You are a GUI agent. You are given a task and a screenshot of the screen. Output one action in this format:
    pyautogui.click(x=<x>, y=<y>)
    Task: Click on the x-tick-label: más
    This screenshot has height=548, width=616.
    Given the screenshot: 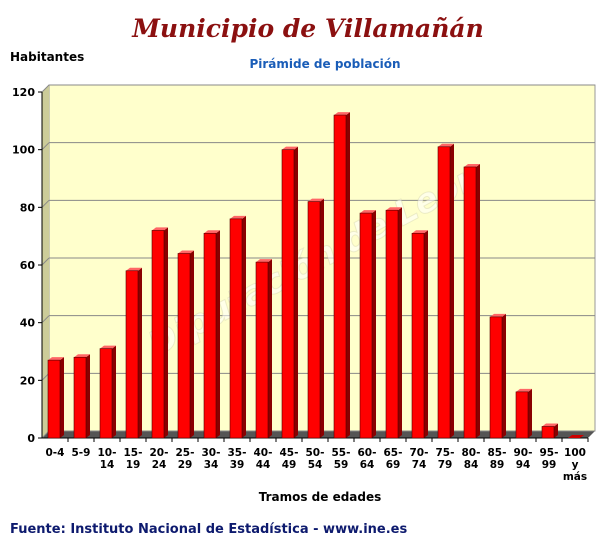 What is the action you would take?
    pyautogui.click(x=575, y=477)
    